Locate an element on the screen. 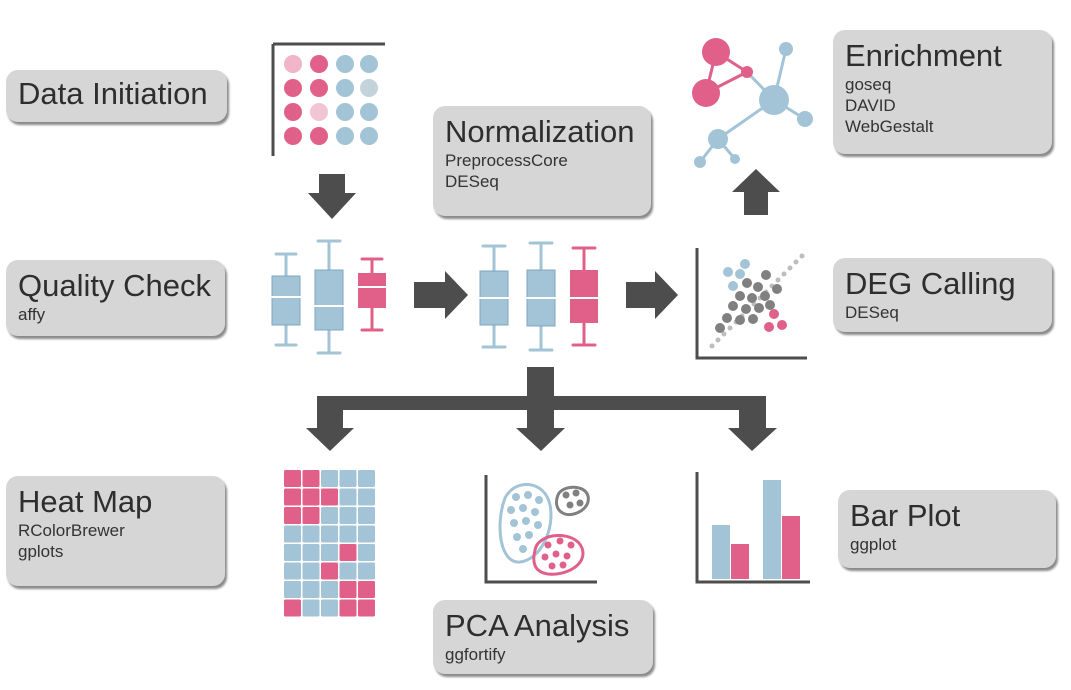  heat-map-tool-1: RColorBrewer is located at coordinates (71, 530).